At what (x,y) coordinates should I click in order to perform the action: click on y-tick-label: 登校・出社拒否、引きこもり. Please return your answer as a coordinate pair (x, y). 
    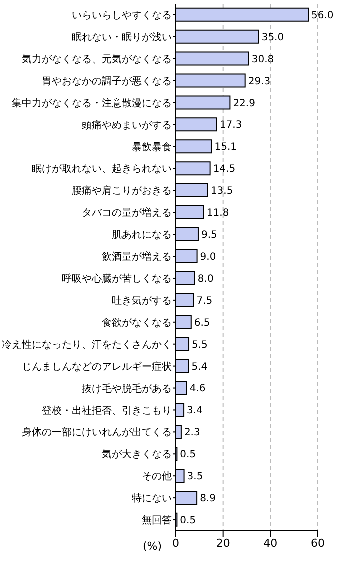
    Looking at the image, I should click on (107, 410).